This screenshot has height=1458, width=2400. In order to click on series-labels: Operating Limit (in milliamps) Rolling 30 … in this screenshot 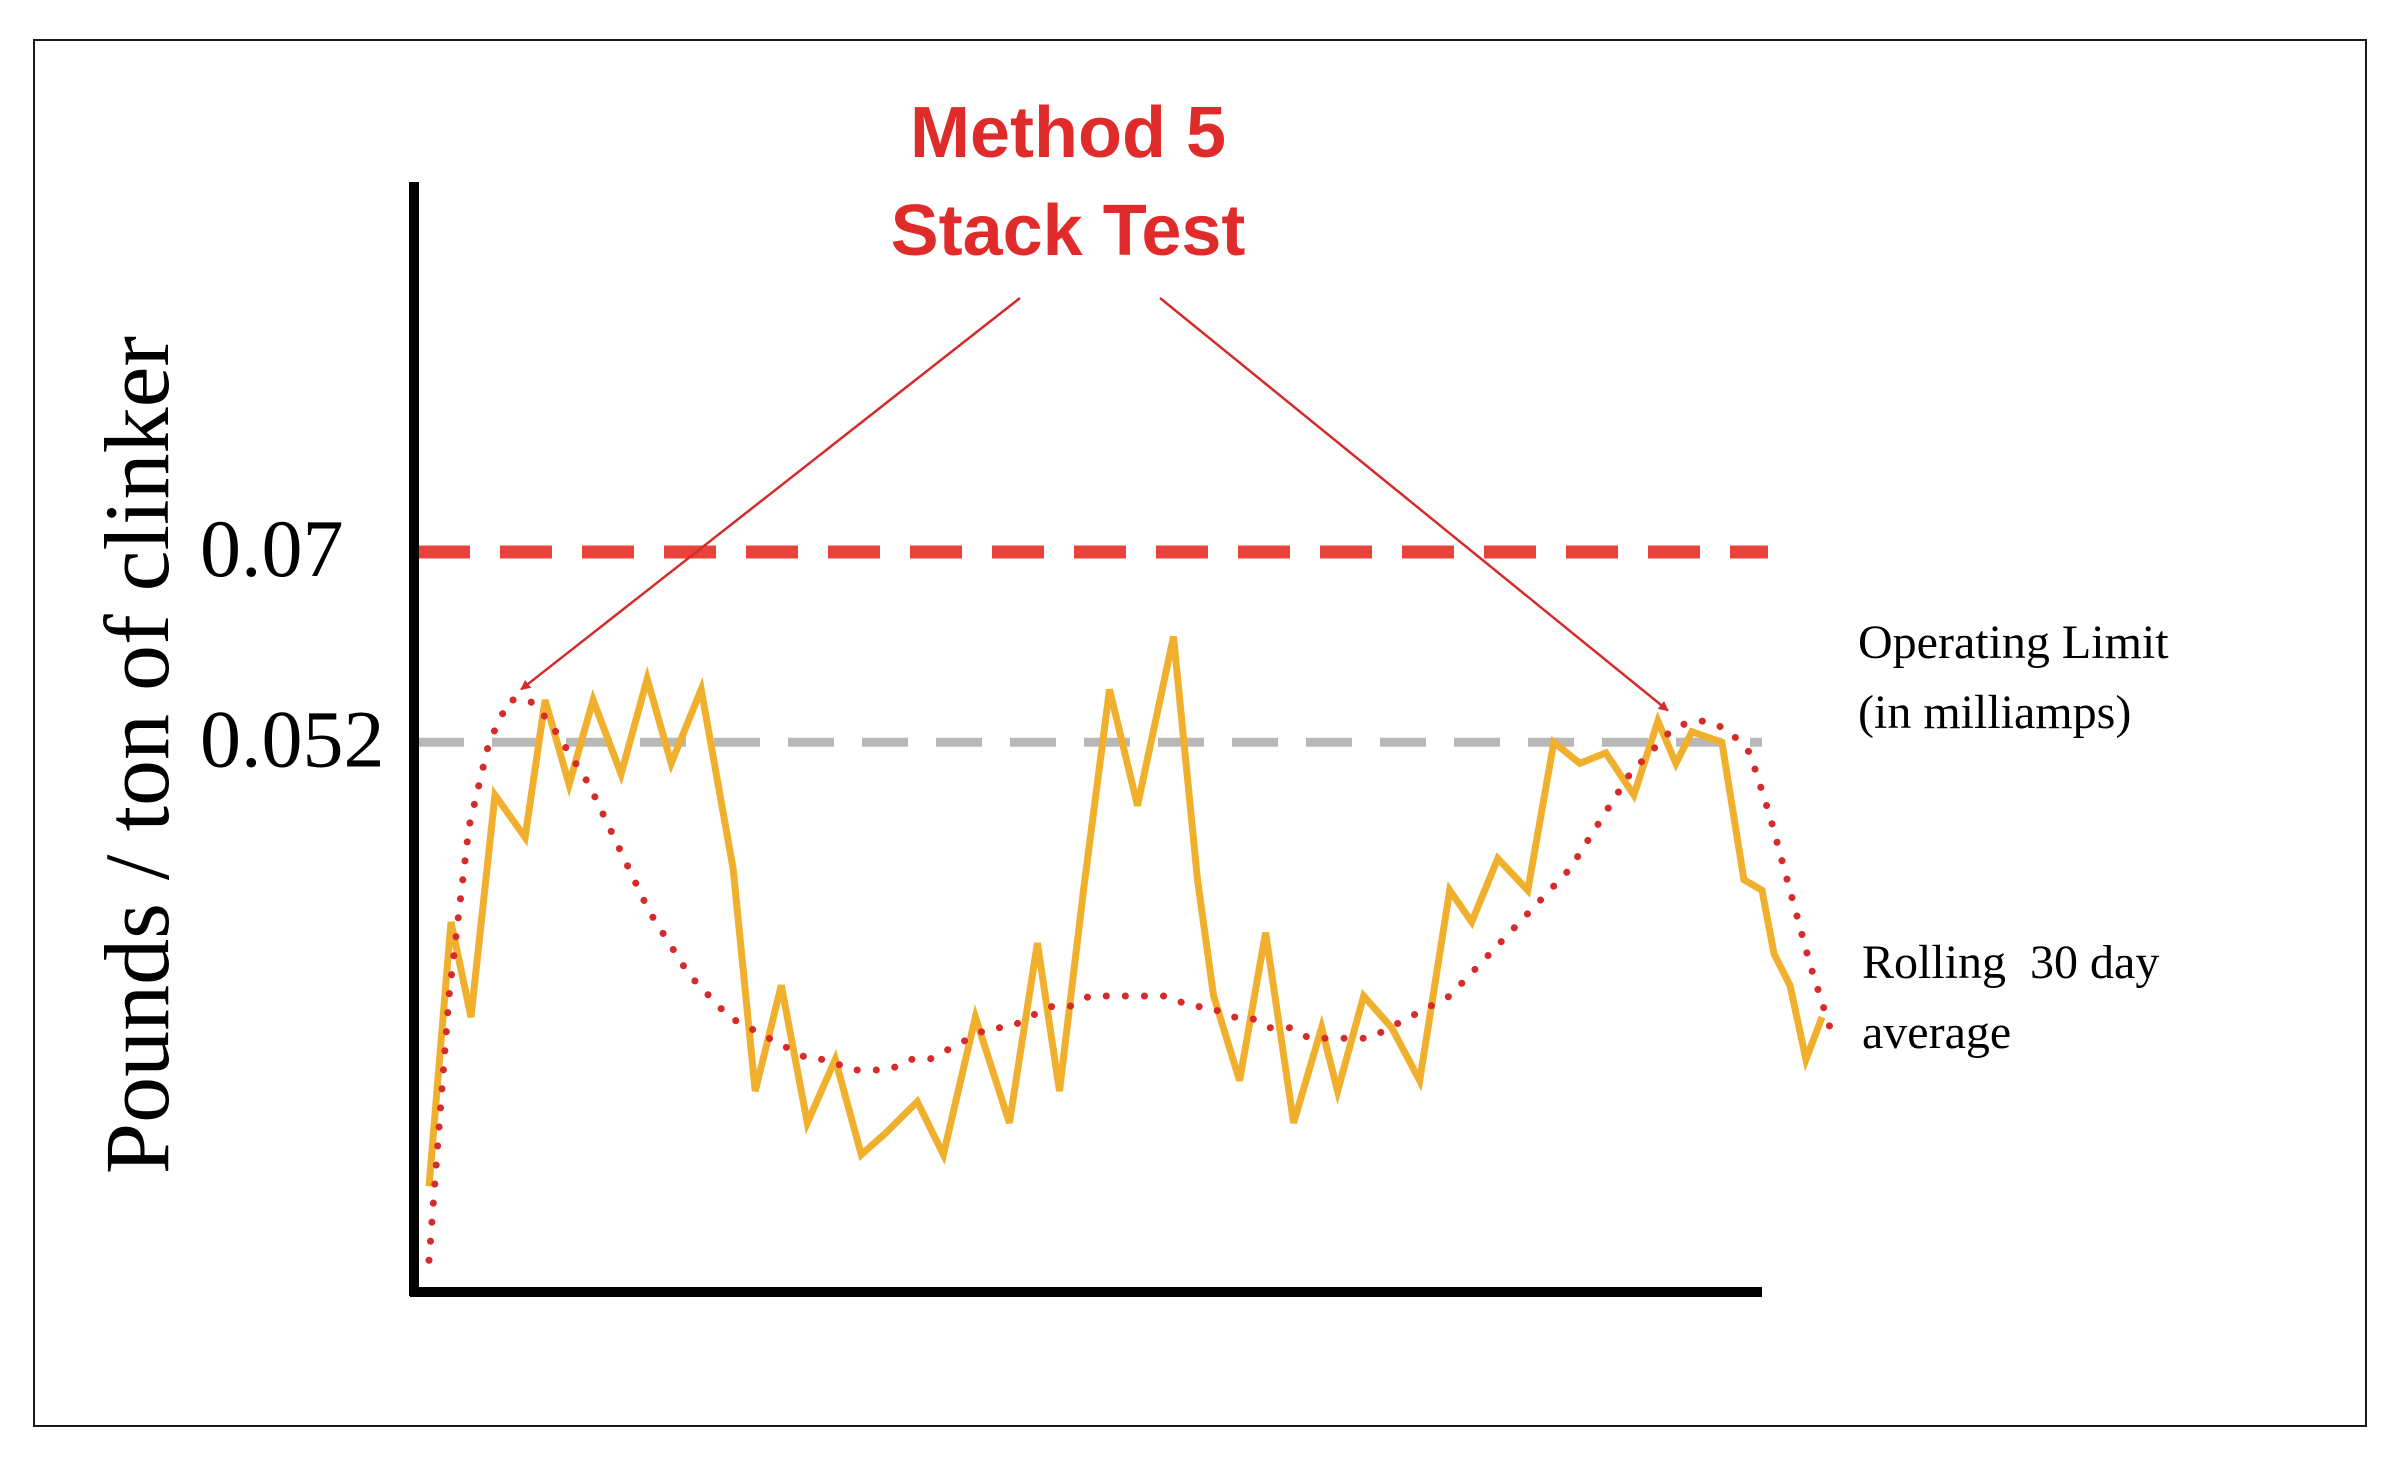, I will do `click(2013, 837)`.